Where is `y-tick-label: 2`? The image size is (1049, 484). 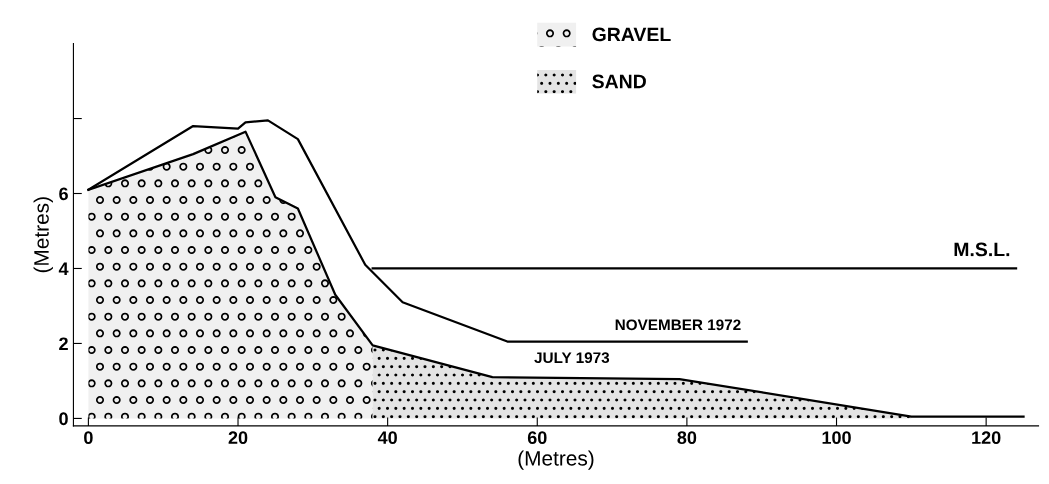 y-tick-label: 2 is located at coordinates (63, 343).